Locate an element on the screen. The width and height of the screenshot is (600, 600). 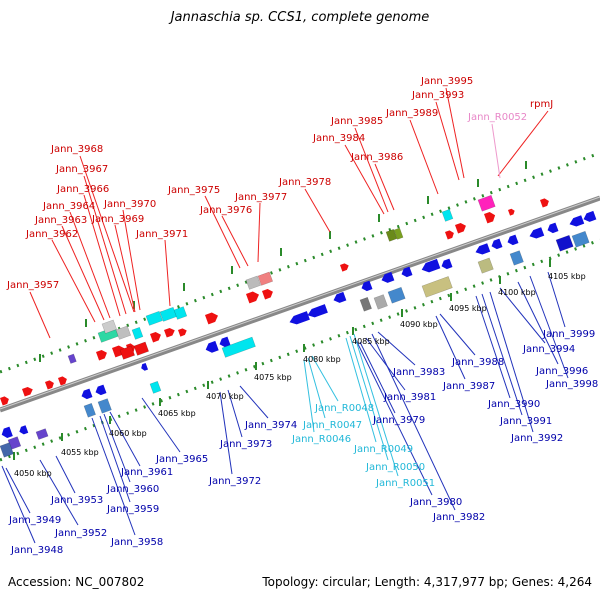
gene-label: Jann_3990 is located at coordinates (513, 404).